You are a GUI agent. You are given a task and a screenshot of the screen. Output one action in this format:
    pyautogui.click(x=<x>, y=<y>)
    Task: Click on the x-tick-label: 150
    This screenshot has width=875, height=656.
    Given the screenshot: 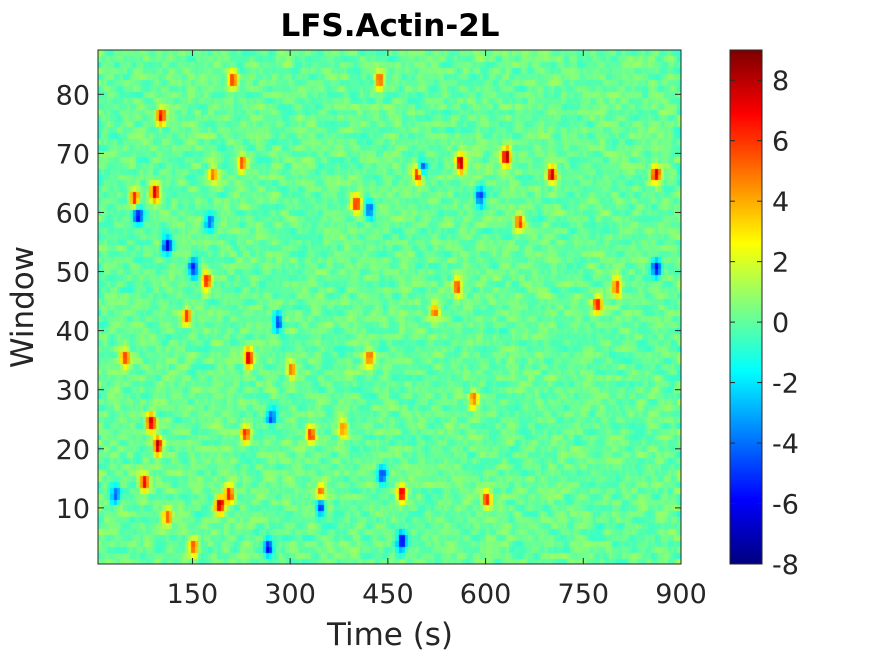 What is the action you would take?
    pyautogui.click(x=193, y=594)
    